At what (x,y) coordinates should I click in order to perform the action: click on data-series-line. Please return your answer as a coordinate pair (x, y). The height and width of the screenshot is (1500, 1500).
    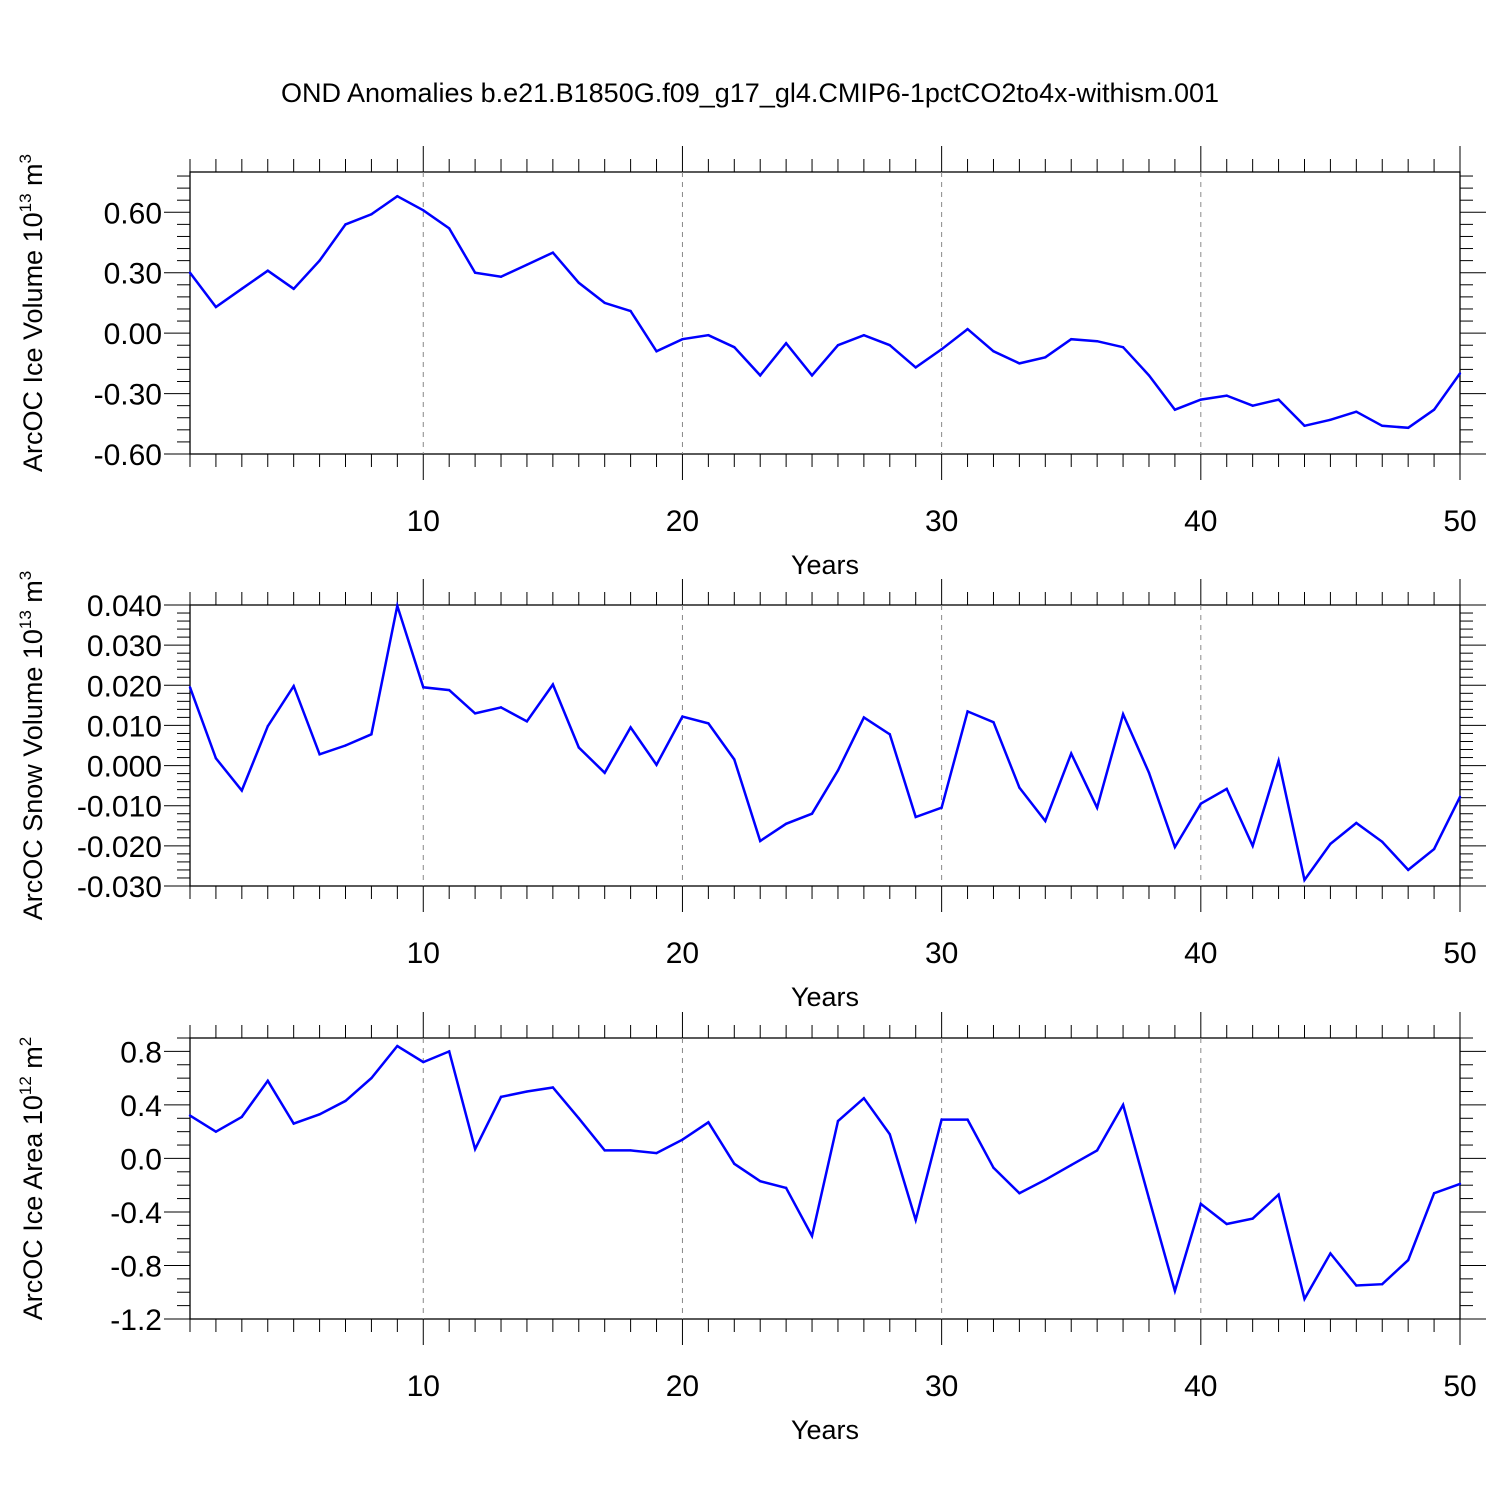
    Looking at the image, I should click on (825, 312).